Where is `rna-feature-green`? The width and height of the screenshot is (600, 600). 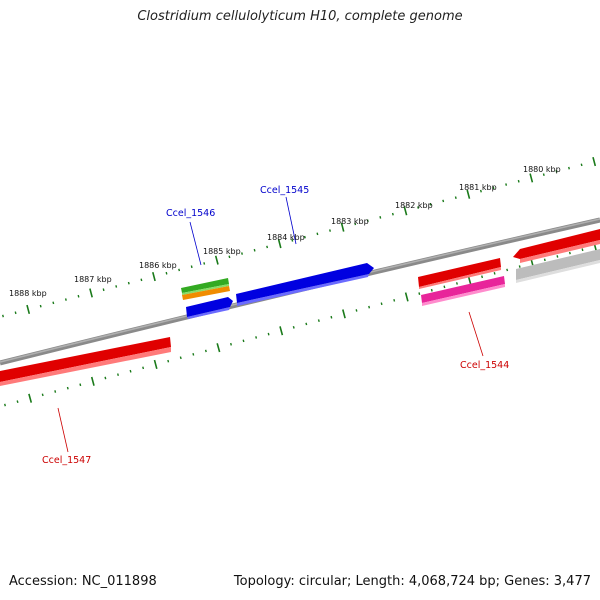 rna-feature-green is located at coordinates (205, 286).